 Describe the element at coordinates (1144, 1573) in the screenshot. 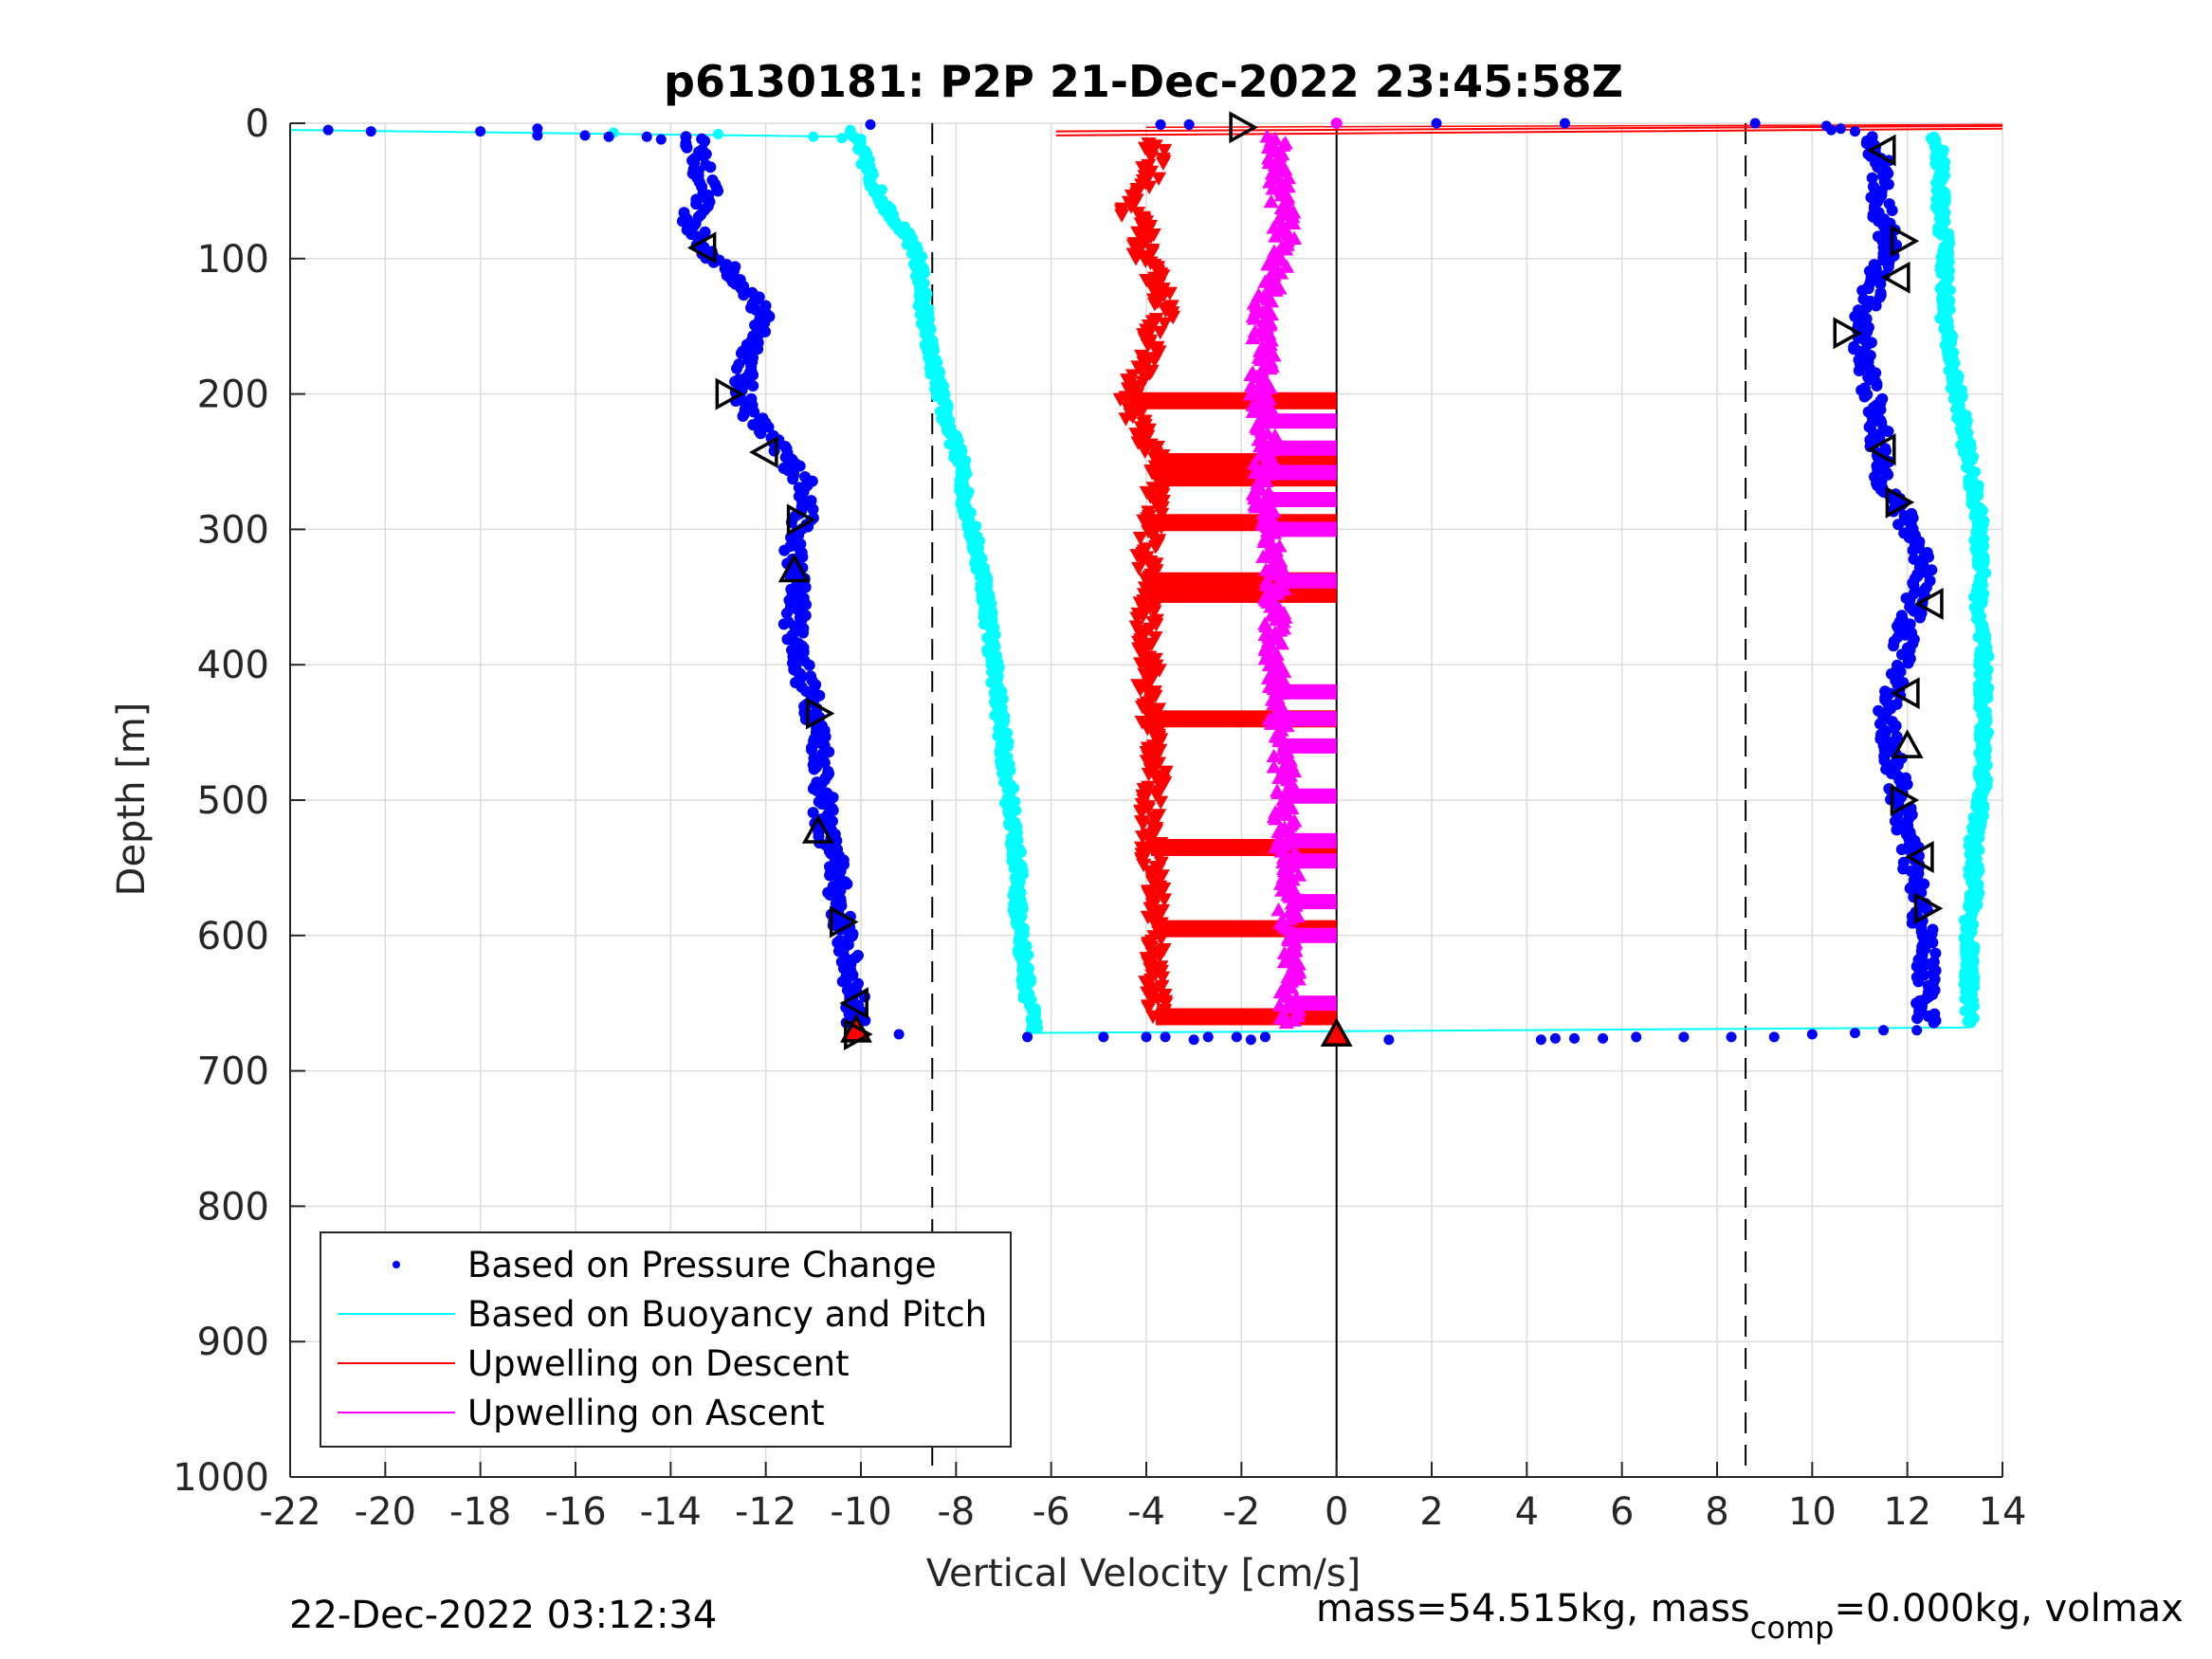

I see `x-axis-label: Vertical Velocity [cm/s]` at that location.